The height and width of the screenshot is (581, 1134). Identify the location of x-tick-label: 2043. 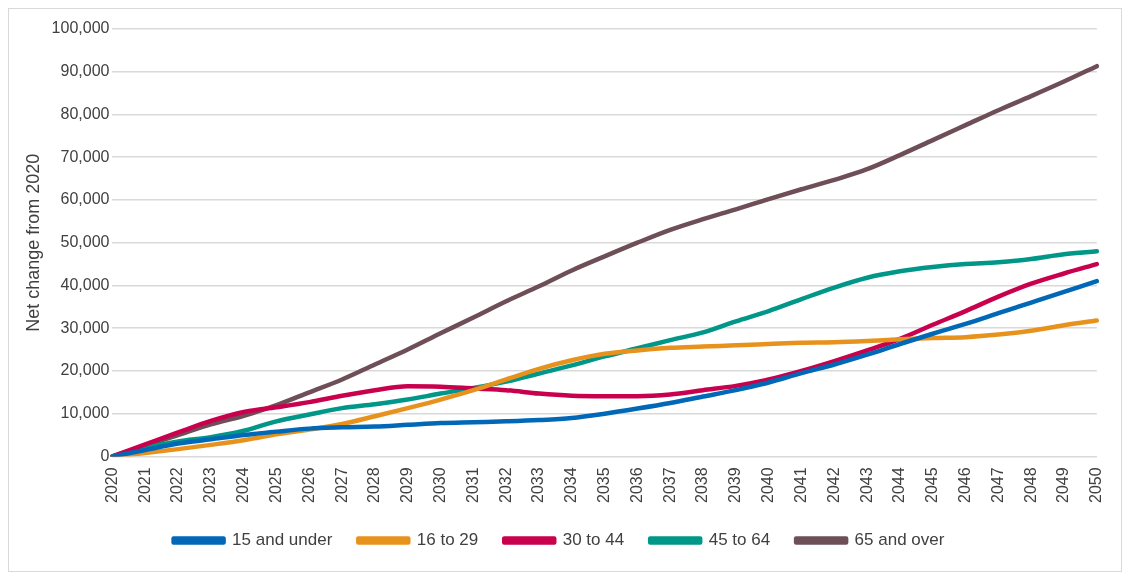
(866, 485).